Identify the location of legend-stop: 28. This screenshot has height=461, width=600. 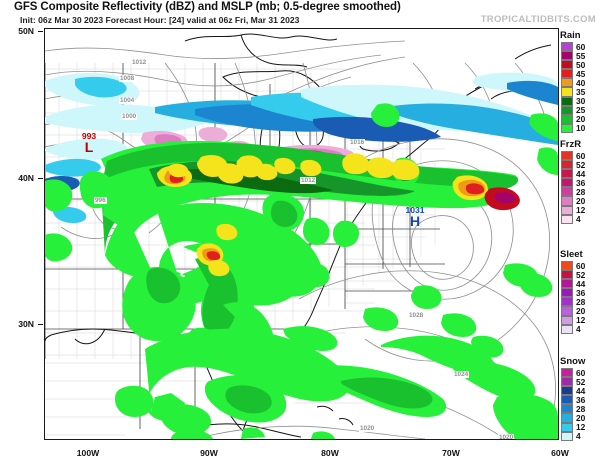
(579, 409).